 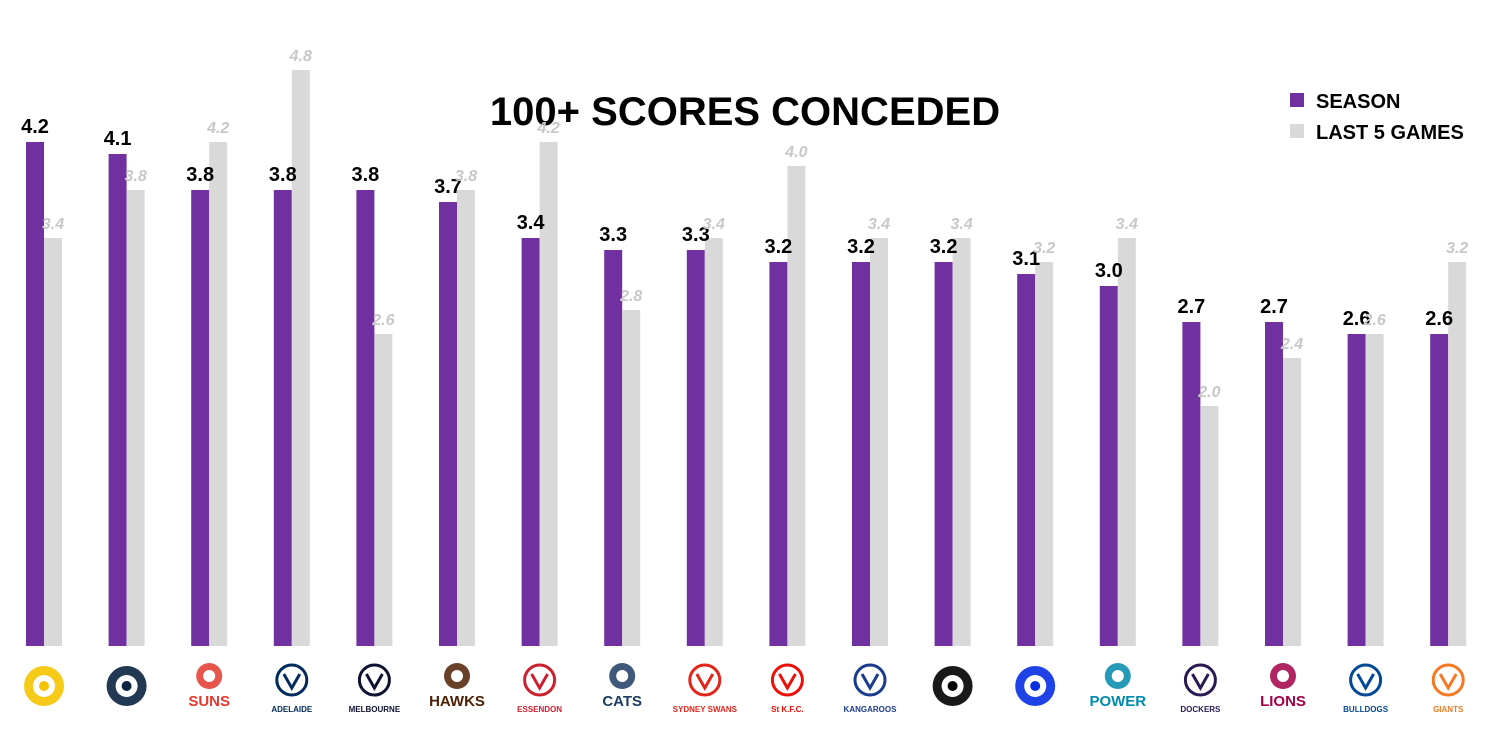 I want to click on label-last5-gcfc: 4.2, so click(x=217, y=128).